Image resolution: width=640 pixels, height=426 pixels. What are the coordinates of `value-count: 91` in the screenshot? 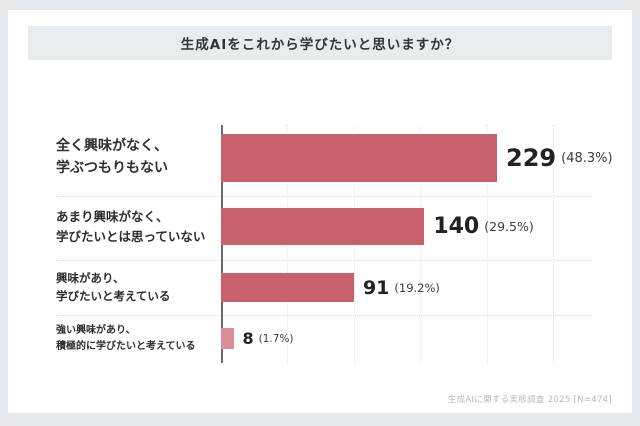 It's located at (376, 287).